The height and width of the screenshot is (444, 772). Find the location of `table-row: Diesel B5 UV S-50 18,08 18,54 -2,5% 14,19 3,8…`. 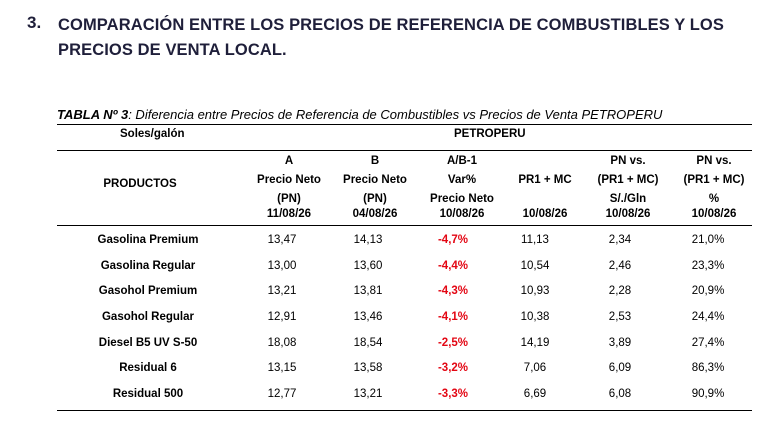

table-row: Diesel B5 UV S-50 18,08 18,54 -2,5% 14,19 3,8… is located at coordinates (404, 343).